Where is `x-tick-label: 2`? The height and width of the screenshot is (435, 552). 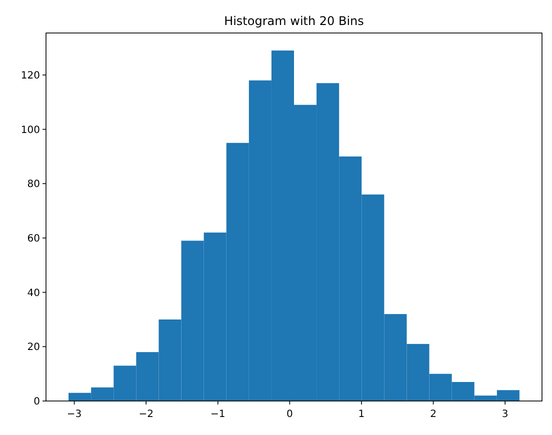
x-tick-label: 2 is located at coordinates (433, 414).